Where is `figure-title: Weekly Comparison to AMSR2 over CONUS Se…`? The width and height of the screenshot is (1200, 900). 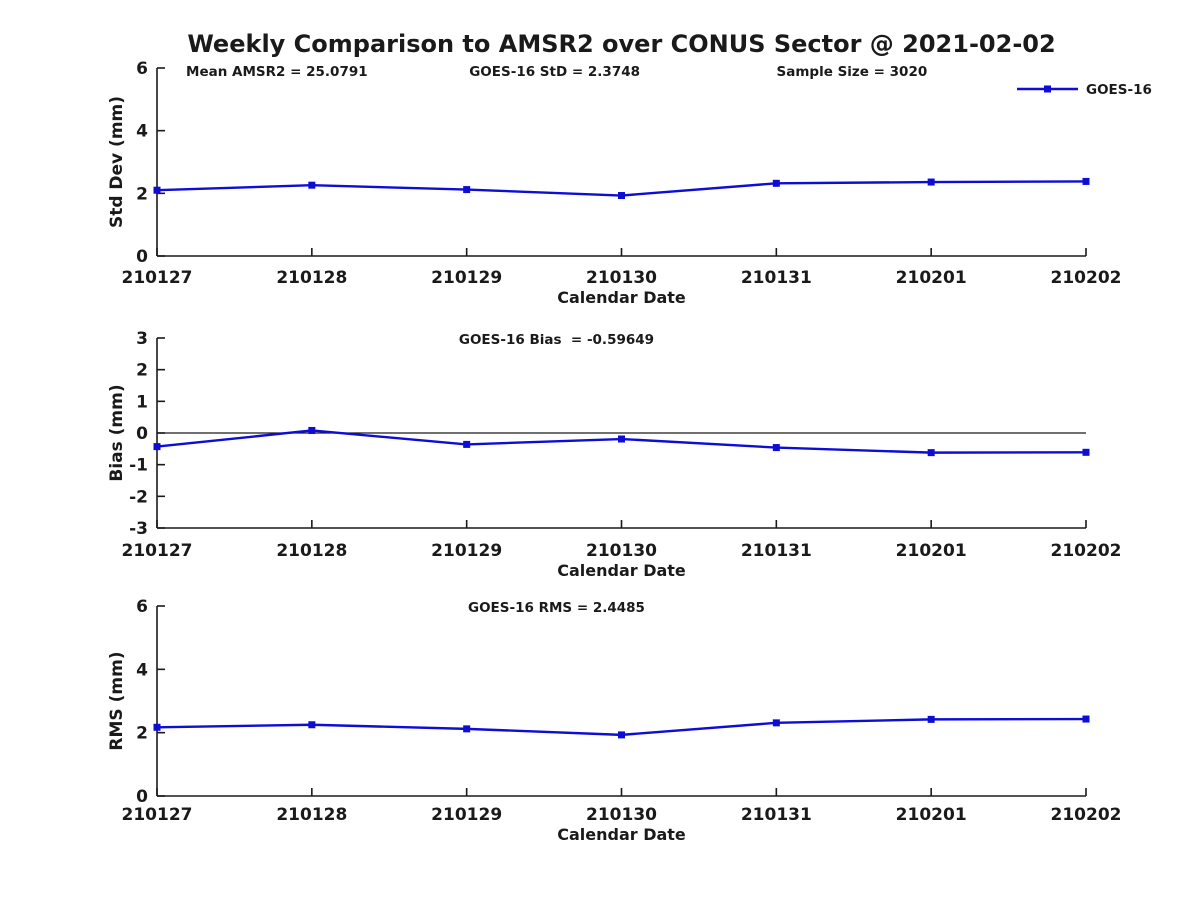
figure-title: Weekly Comparison to AMSR2 over CONUS Se… is located at coordinates (621, 44).